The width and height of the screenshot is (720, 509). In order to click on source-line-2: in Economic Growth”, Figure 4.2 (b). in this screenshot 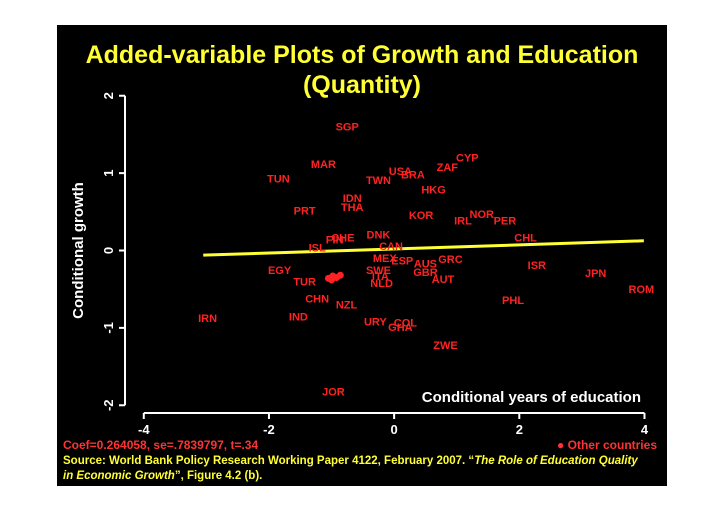, I will do `click(162, 476)`.